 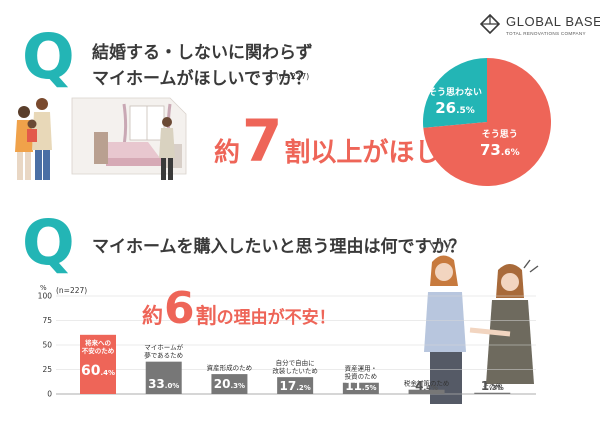 I want to click on bar-value-label: 17.2%, so click(x=295, y=386).